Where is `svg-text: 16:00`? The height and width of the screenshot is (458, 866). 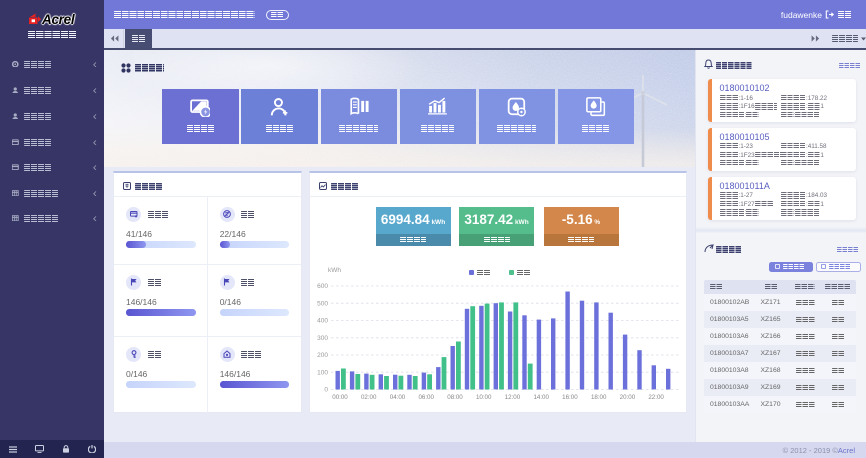
svg-text: 16:00 is located at coordinates (570, 397).